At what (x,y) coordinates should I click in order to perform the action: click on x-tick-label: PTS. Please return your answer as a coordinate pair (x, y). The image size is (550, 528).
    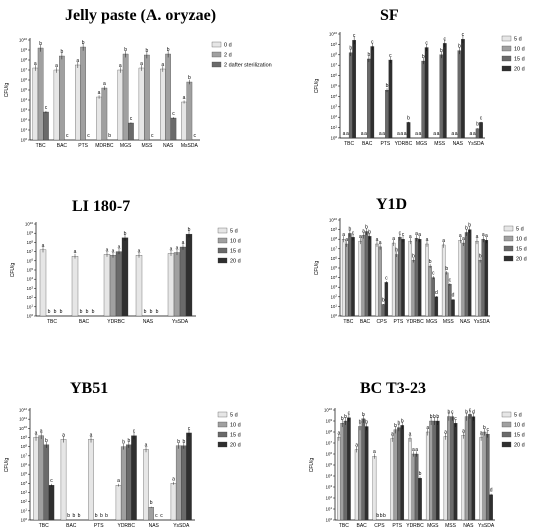
    Looking at the image, I should click on (99, 525).